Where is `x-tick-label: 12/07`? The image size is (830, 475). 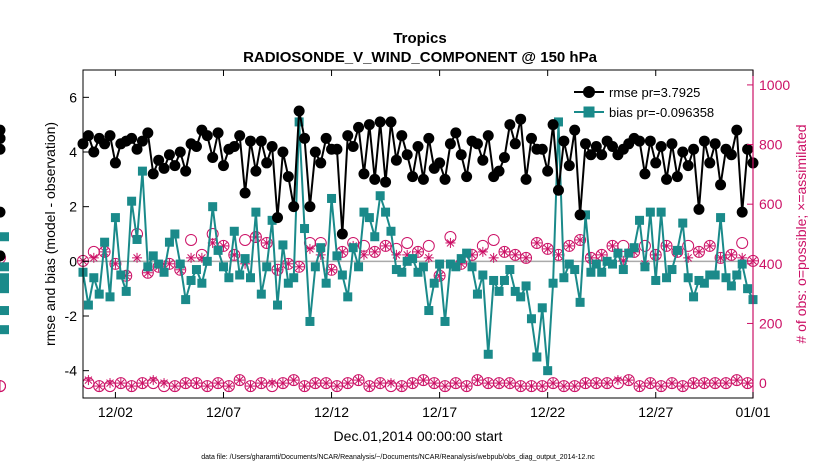
x-tick-label: 12/07 is located at coordinates (223, 412).